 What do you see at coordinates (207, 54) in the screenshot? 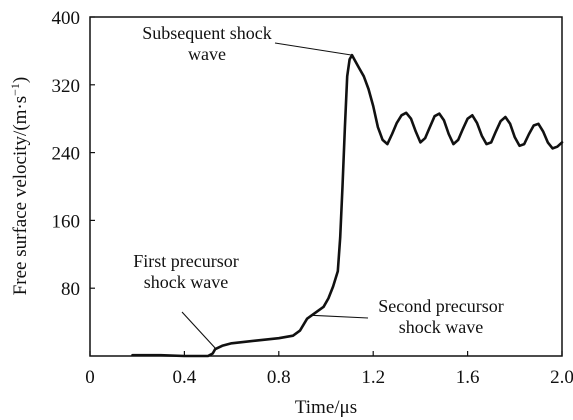
I see `annotation-text: wave` at bounding box center [207, 54].